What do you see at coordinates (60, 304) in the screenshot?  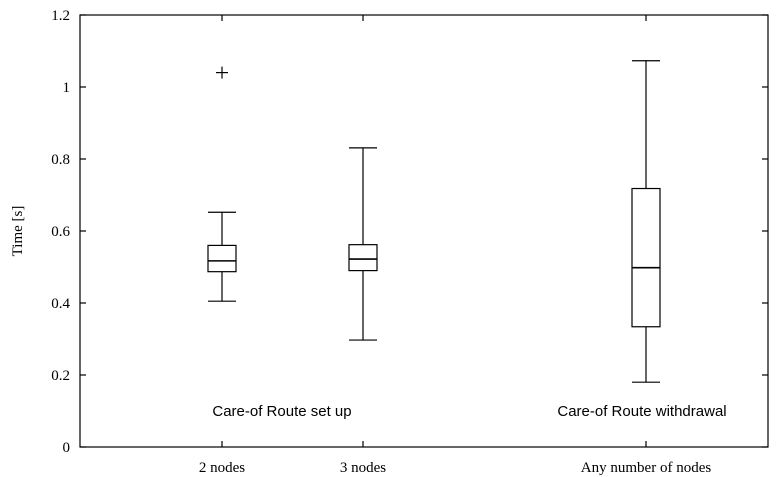 I see `y-tick-label: 0.4` at bounding box center [60, 304].